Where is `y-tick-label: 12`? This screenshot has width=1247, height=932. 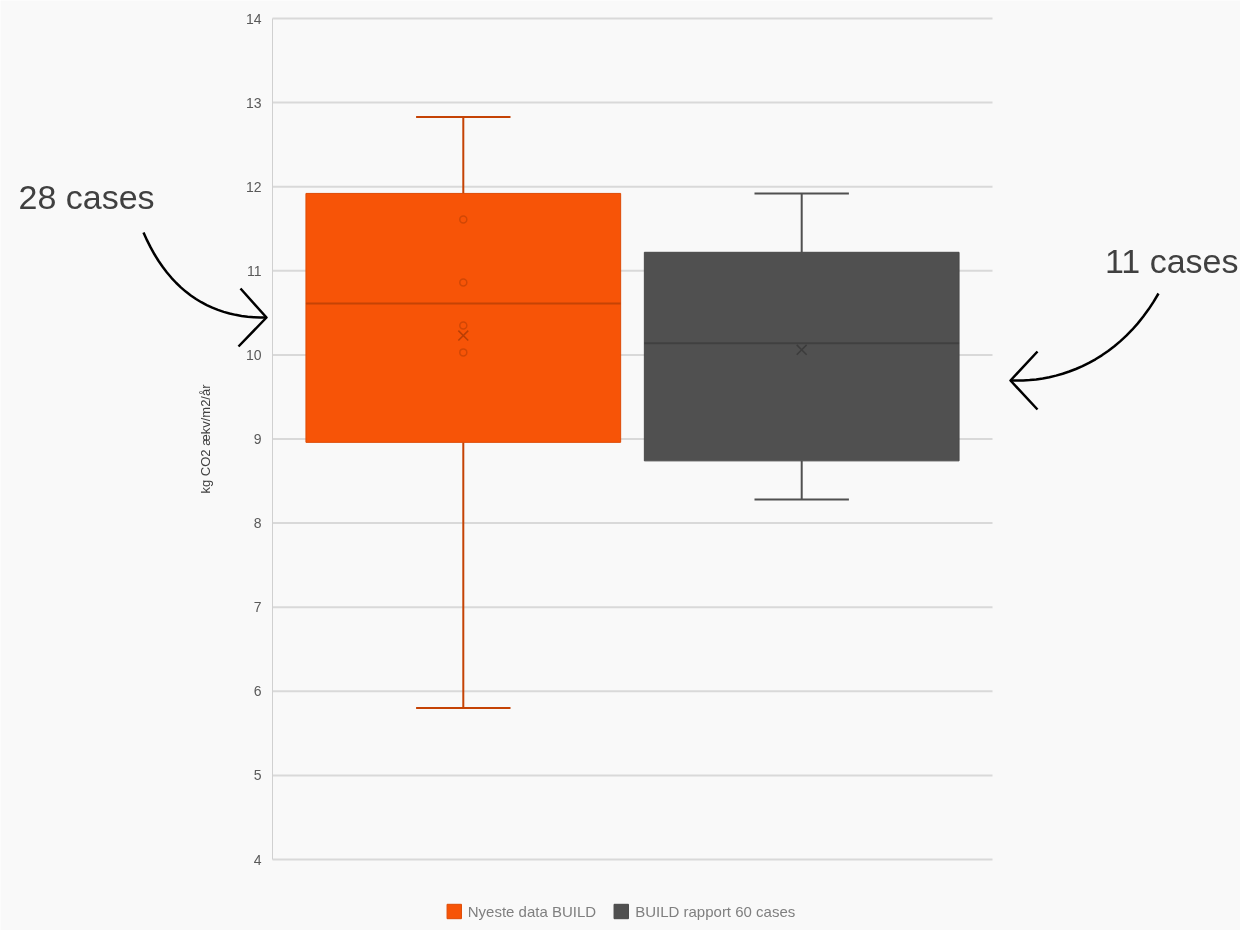 y-tick-label: 12 is located at coordinates (253, 186).